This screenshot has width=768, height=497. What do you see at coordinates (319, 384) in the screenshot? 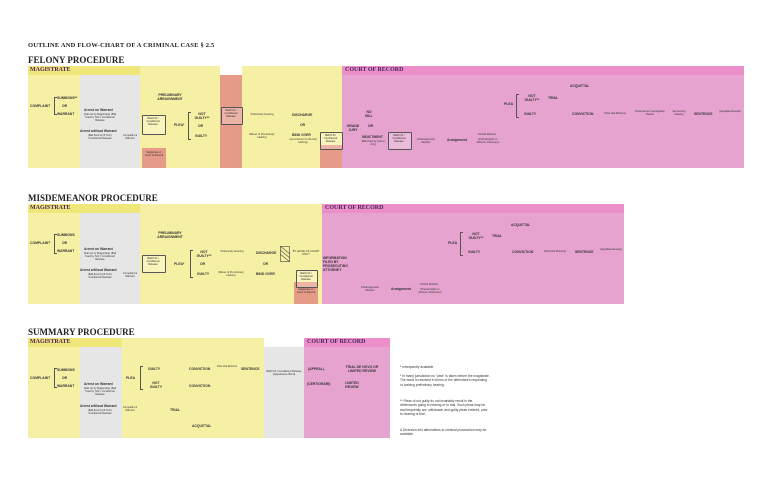
I see `summ-certiorari: (CERTIORARI)` at bounding box center [319, 384].